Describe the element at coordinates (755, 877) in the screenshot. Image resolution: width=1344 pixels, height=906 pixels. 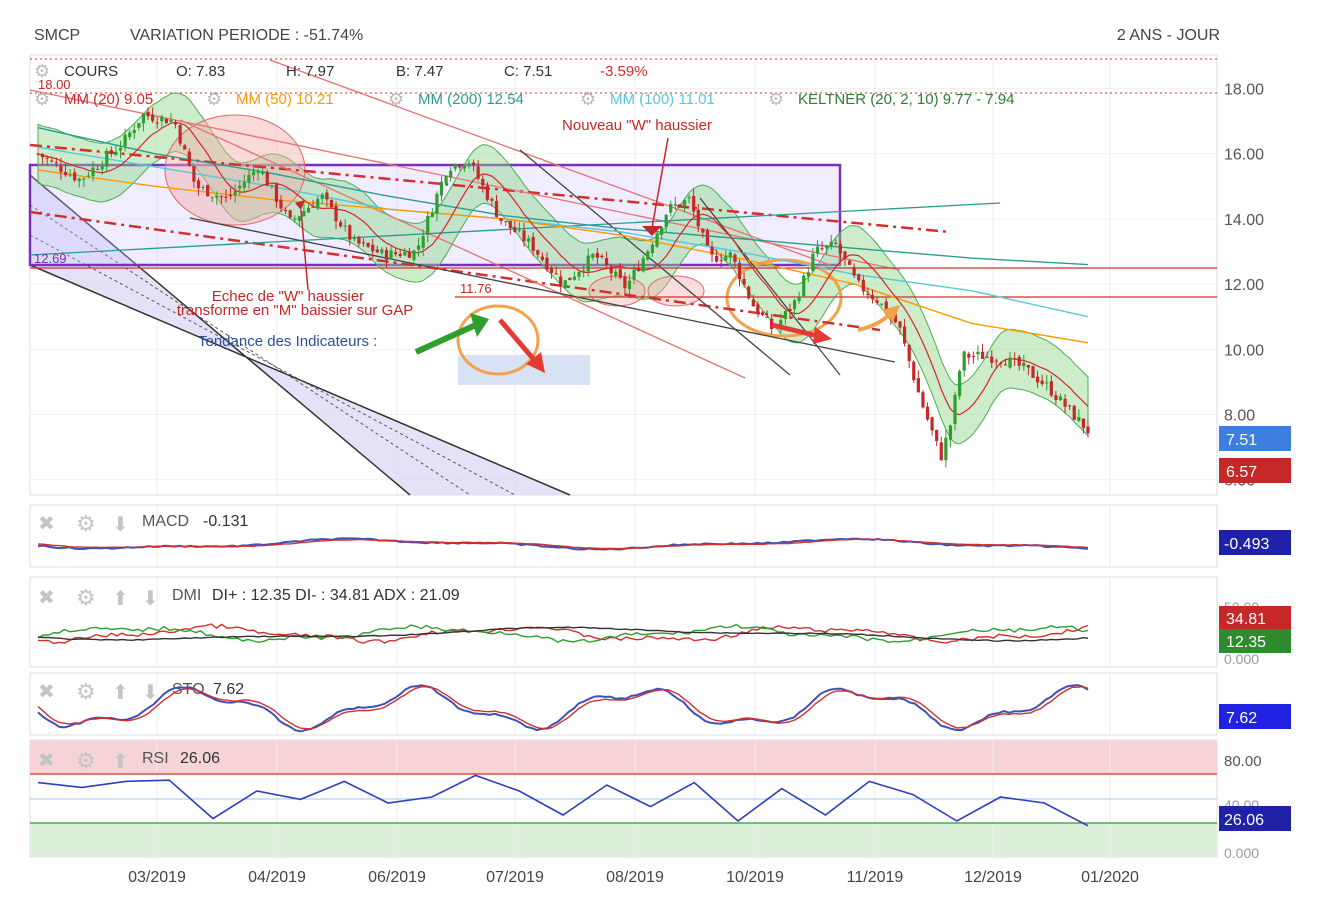
I see `x-tick-label: 10/2019` at that location.